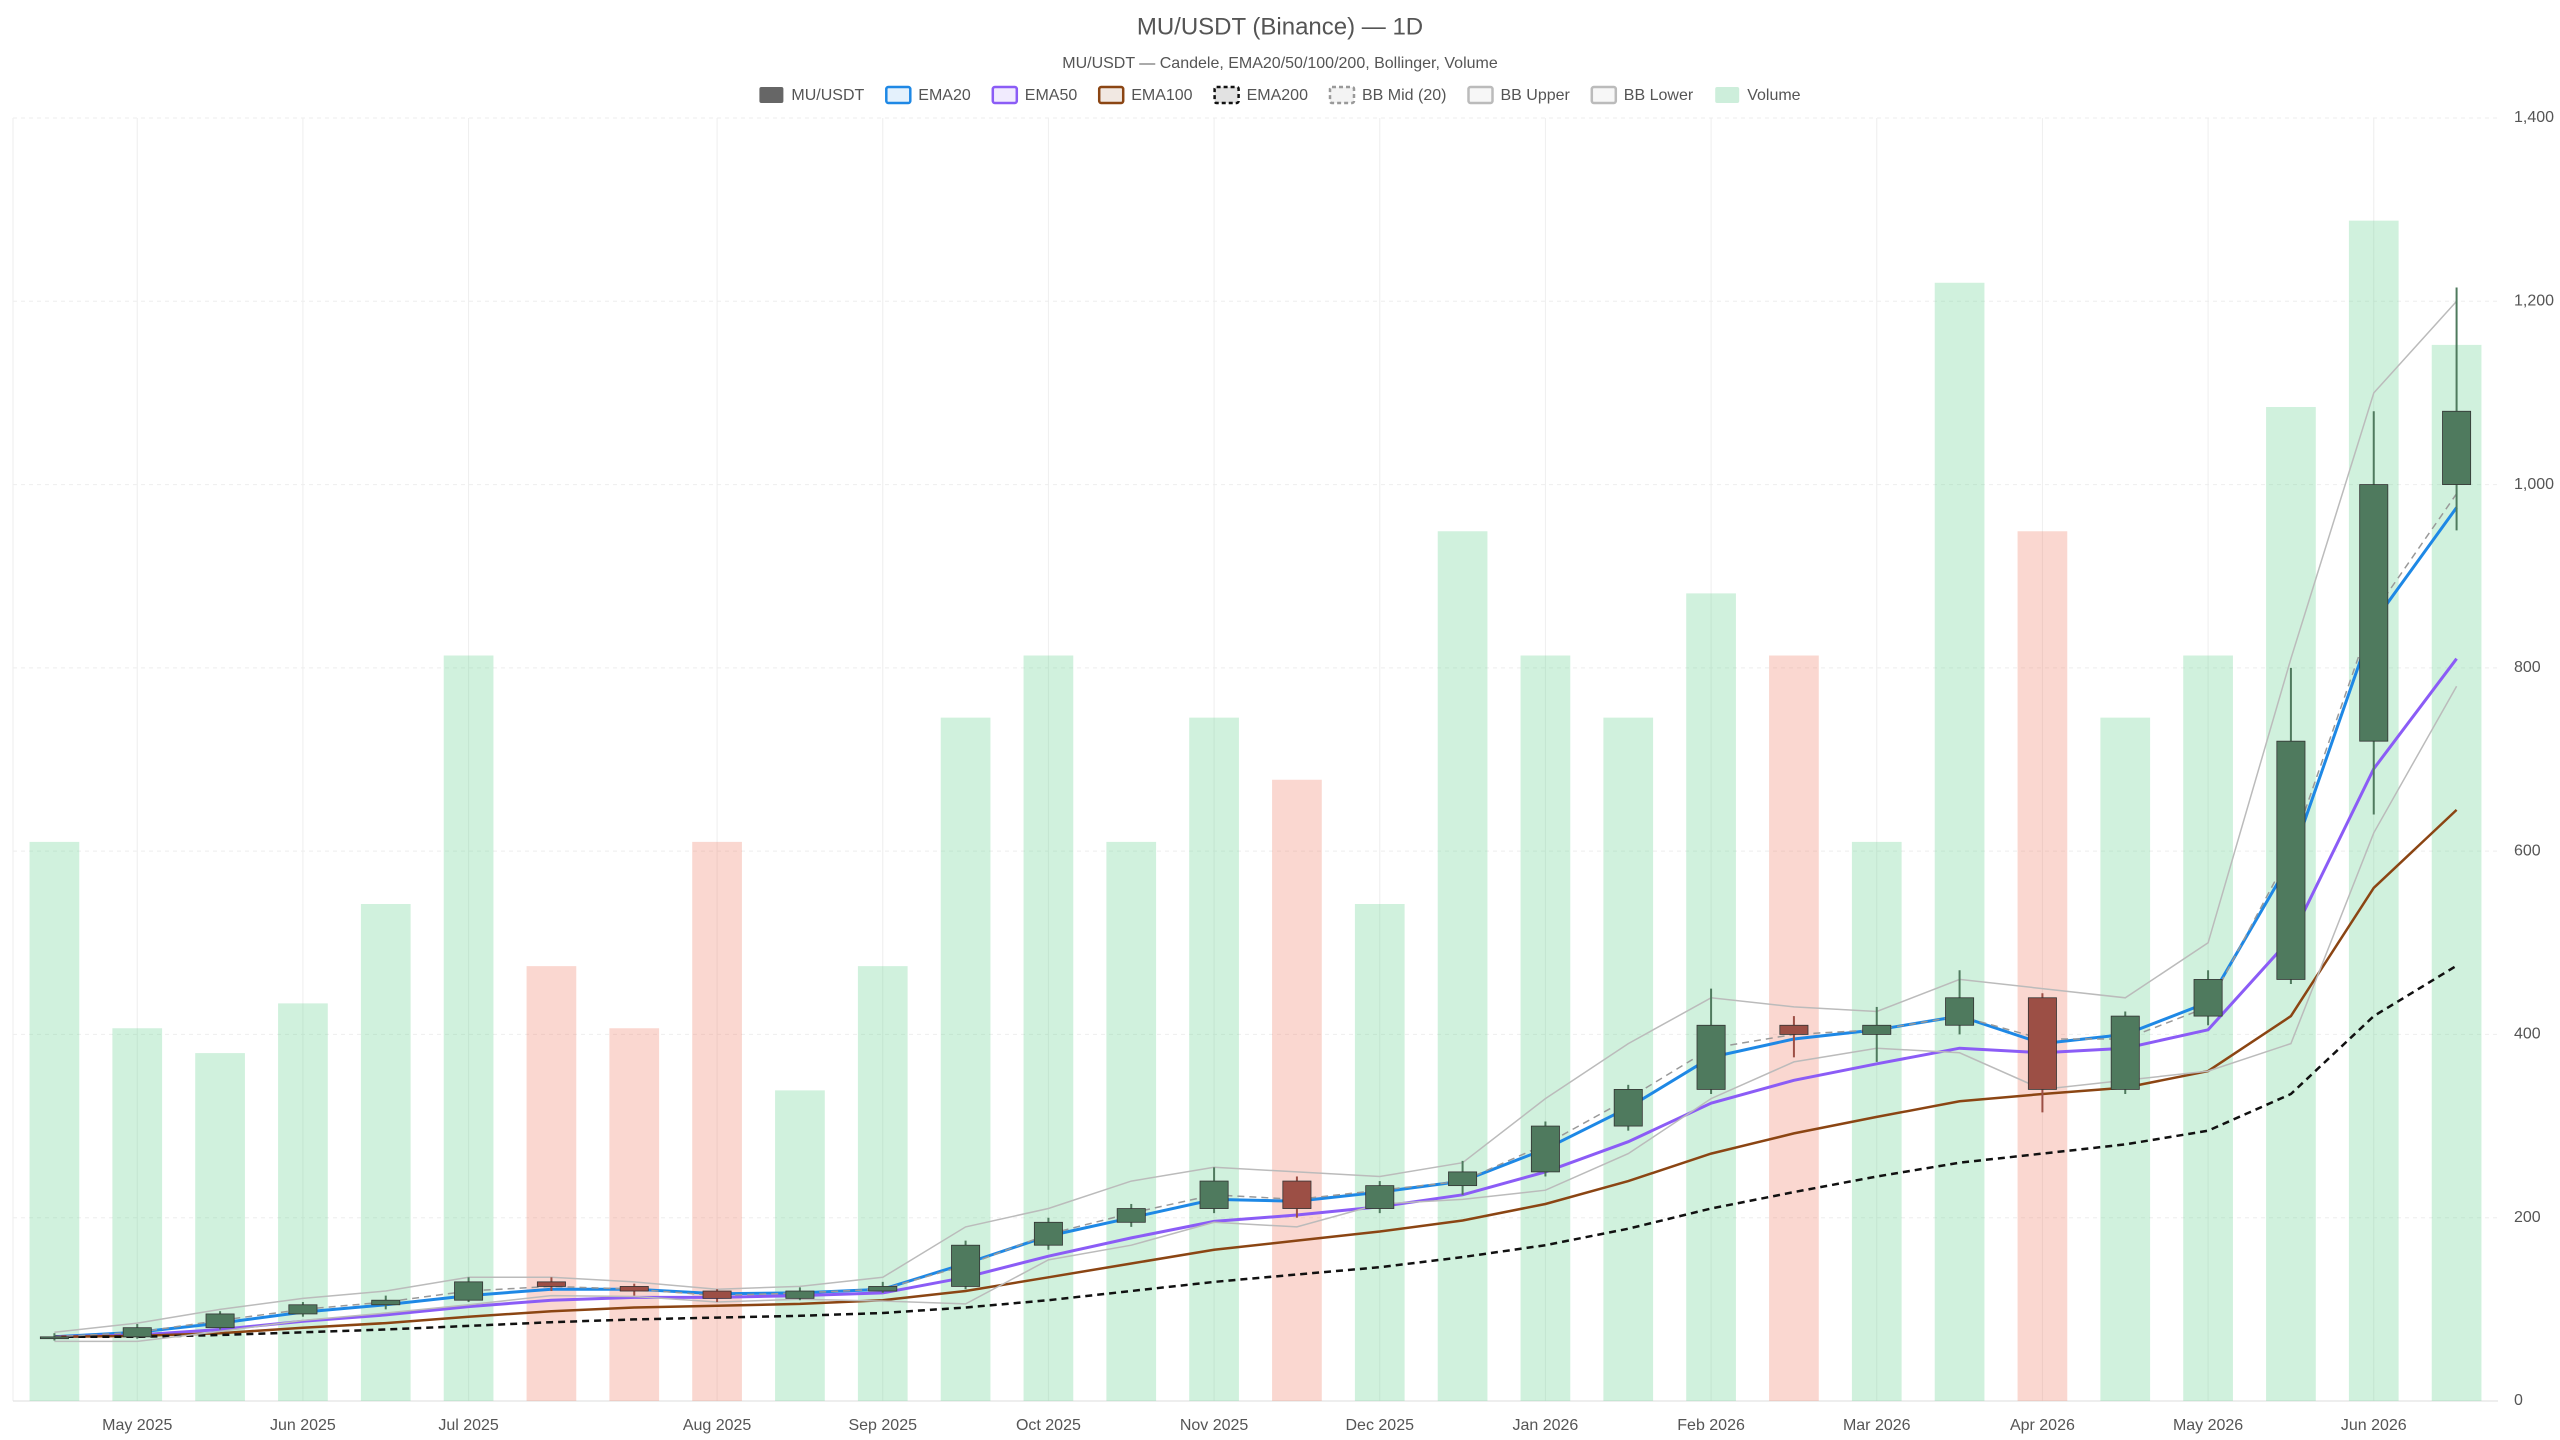  I want to click on chart-title: MU/USDT (Binance) — 1D, so click(1280, 26).